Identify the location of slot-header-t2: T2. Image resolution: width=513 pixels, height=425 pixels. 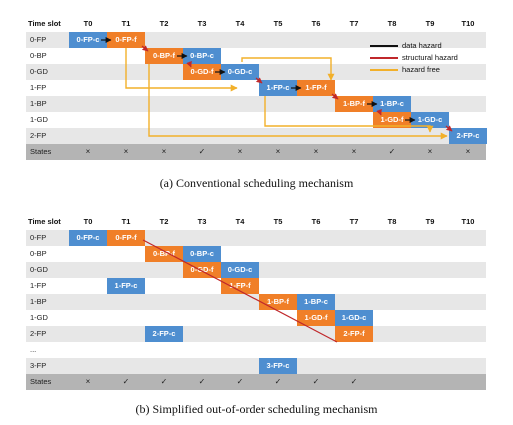
(164, 221).